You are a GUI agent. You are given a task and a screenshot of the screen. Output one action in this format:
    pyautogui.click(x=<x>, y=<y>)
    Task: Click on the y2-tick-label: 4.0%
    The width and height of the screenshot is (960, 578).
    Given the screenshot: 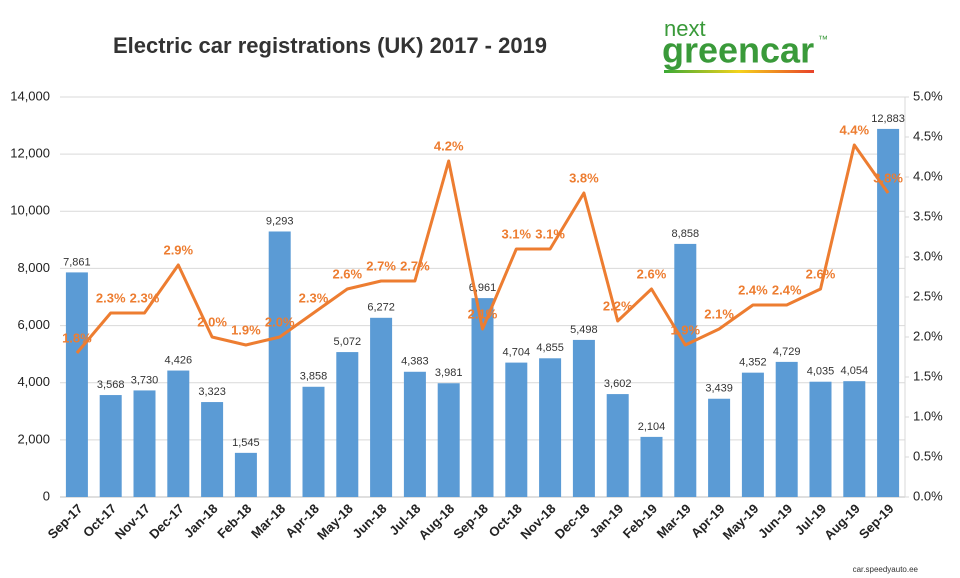 What is the action you would take?
    pyautogui.click(x=928, y=175)
    